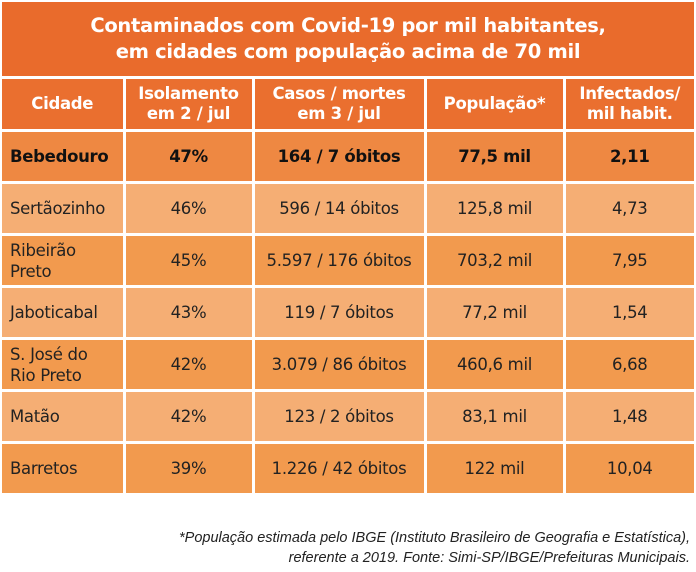 The height and width of the screenshot is (572, 696). What do you see at coordinates (188, 113) in the screenshot?
I see `column-header-line: em 2 / jul` at bounding box center [188, 113].